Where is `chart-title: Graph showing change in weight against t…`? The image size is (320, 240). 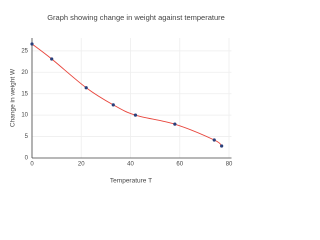
chart-title: Graph showing change in weight against t… is located at coordinates (136, 17).